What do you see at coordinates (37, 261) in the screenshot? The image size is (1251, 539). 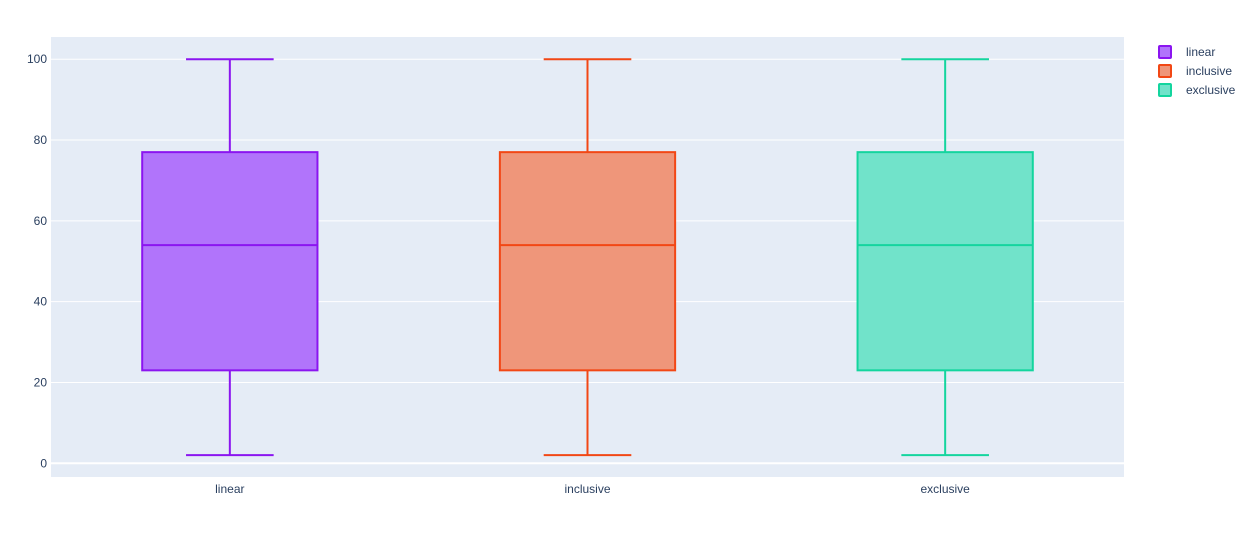 I see `y-axis-ticks: 0 20 40 60 80 100` at bounding box center [37, 261].